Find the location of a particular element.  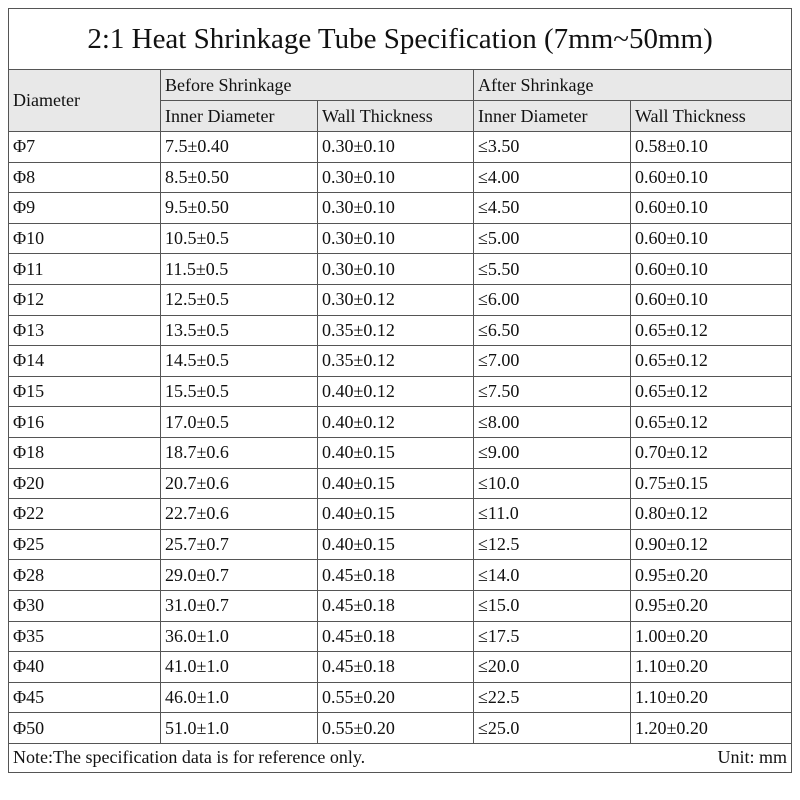

cell: 0.70±0.12 is located at coordinates (711, 452).